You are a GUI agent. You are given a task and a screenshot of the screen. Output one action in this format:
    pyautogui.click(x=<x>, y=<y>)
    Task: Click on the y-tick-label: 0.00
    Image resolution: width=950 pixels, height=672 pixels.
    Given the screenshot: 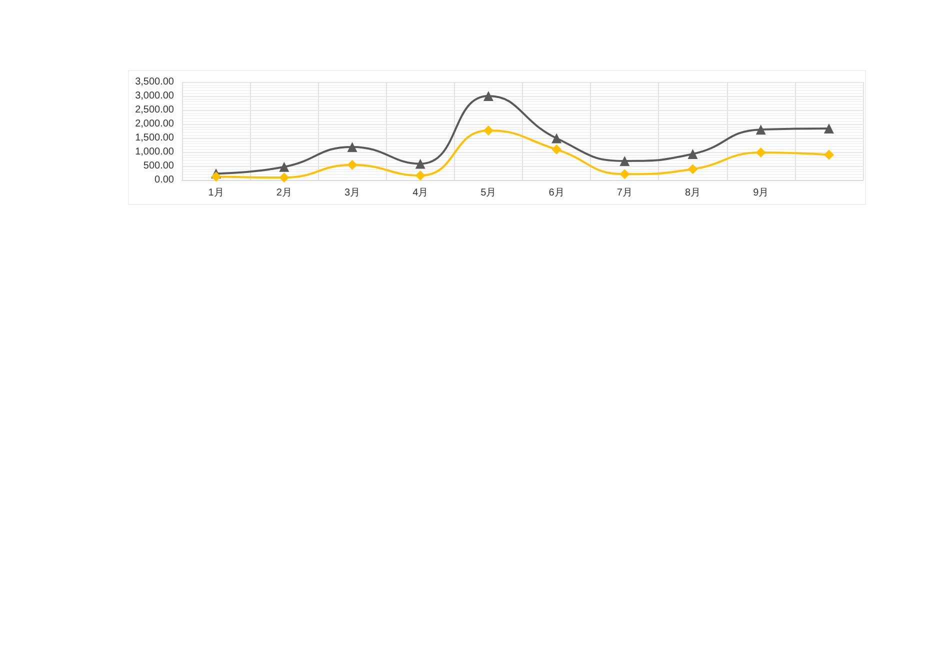 What is the action you would take?
    pyautogui.click(x=164, y=180)
    